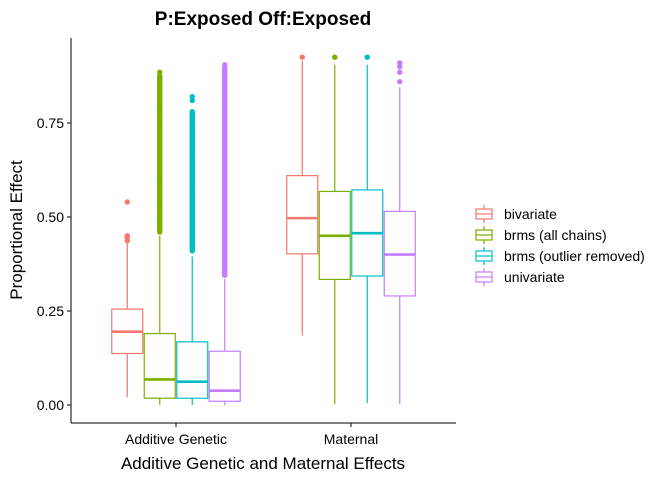 This screenshot has height=480, width=672. What do you see at coordinates (534, 277) in the screenshot?
I see `legend-label: univariate` at bounding box center [534, 277].